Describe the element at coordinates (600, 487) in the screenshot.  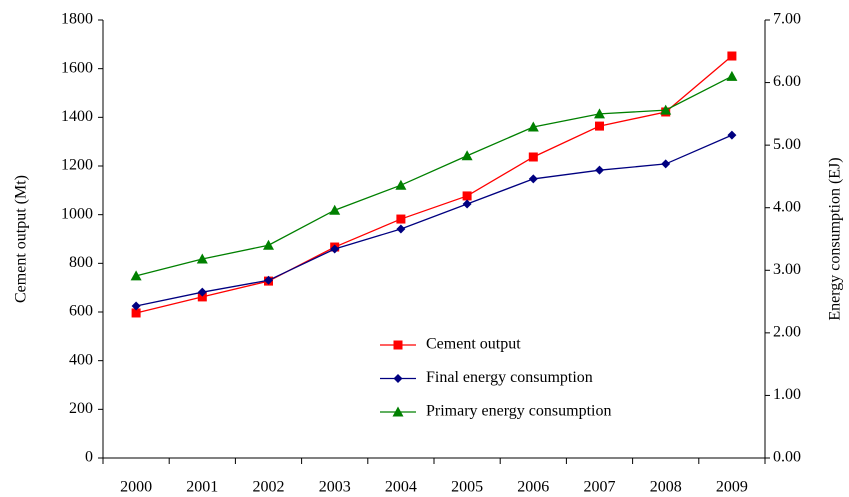
I see `x-tick-label: 2007` at that location.